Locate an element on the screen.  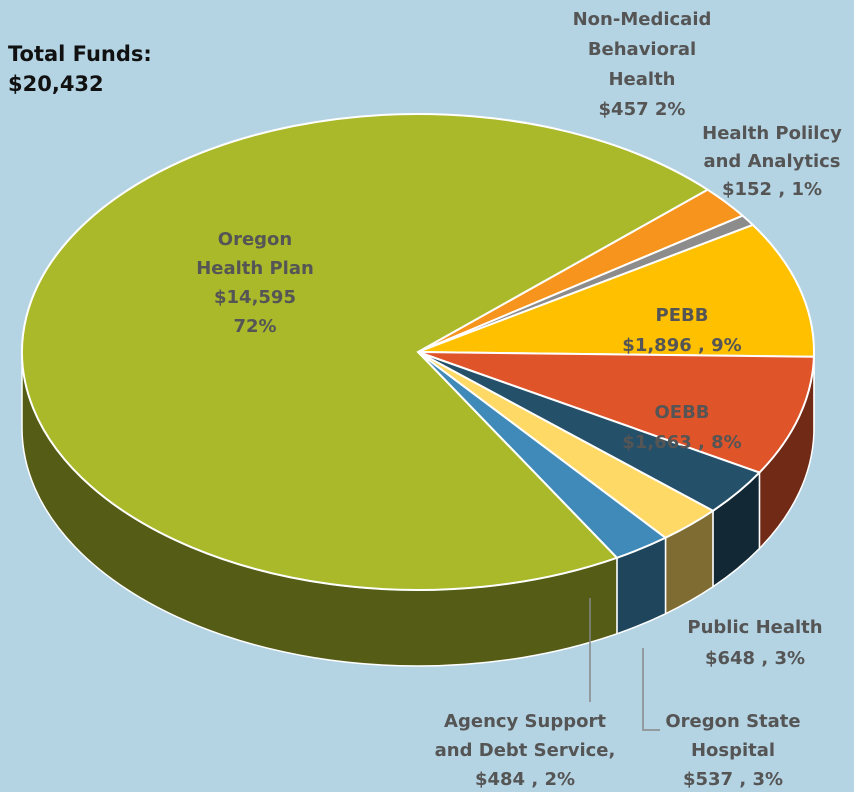
chart-title: Total Funds: is located at coordinates (80, 54).